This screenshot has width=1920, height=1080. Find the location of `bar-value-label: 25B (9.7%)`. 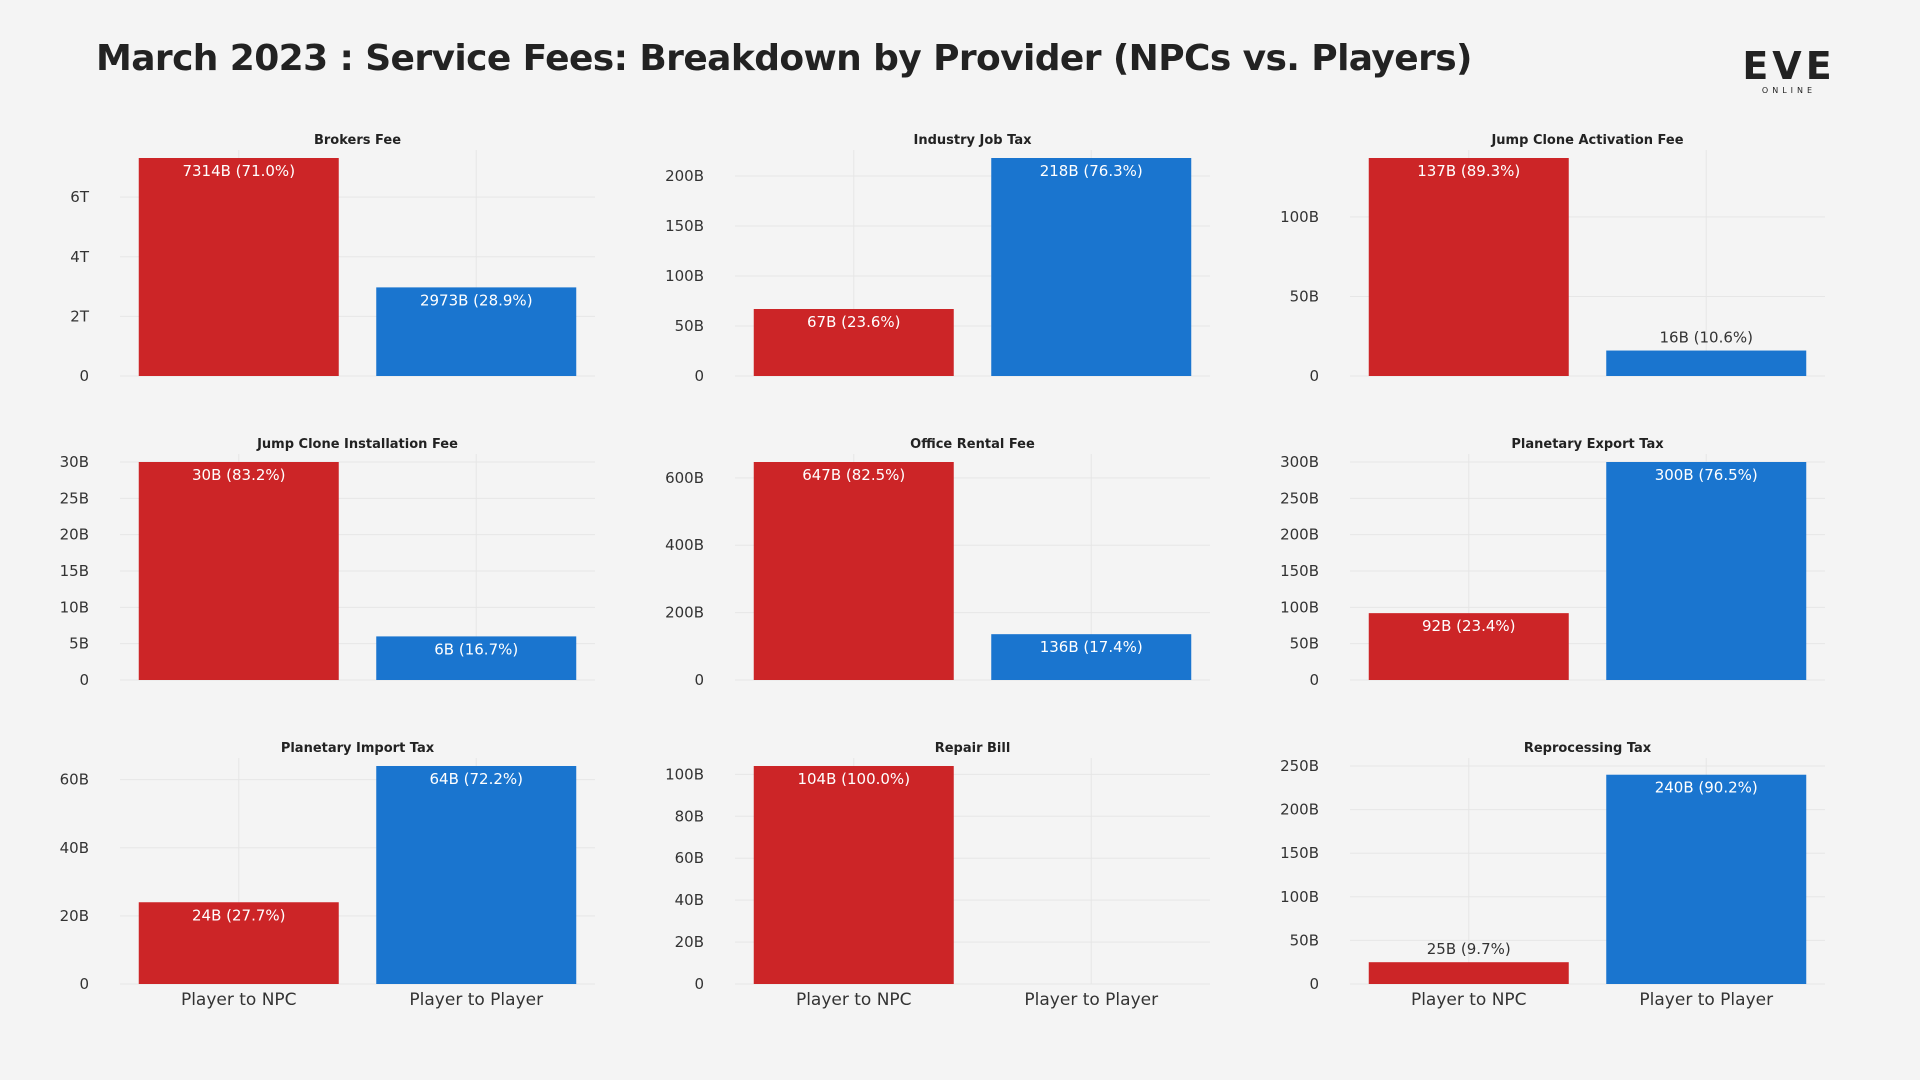

bar-value-label: 25B (9.7%) is located at coordinates (1469, 949).